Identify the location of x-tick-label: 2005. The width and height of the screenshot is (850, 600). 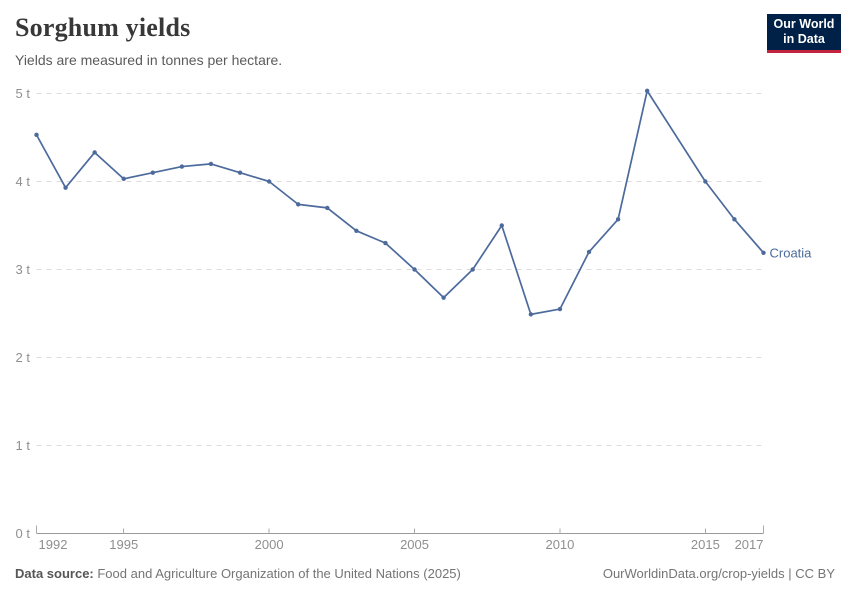
(414, 544).